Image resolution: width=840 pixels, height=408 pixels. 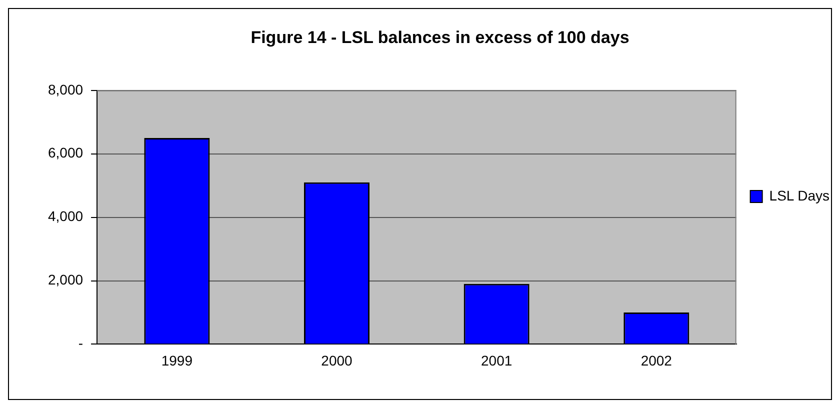 What do you see at coordinates (440, 37) in the screenshot?
I see `chart-title: Figure 14 - LSL balances in excess of 100 days` at bounding box center [440, 37].